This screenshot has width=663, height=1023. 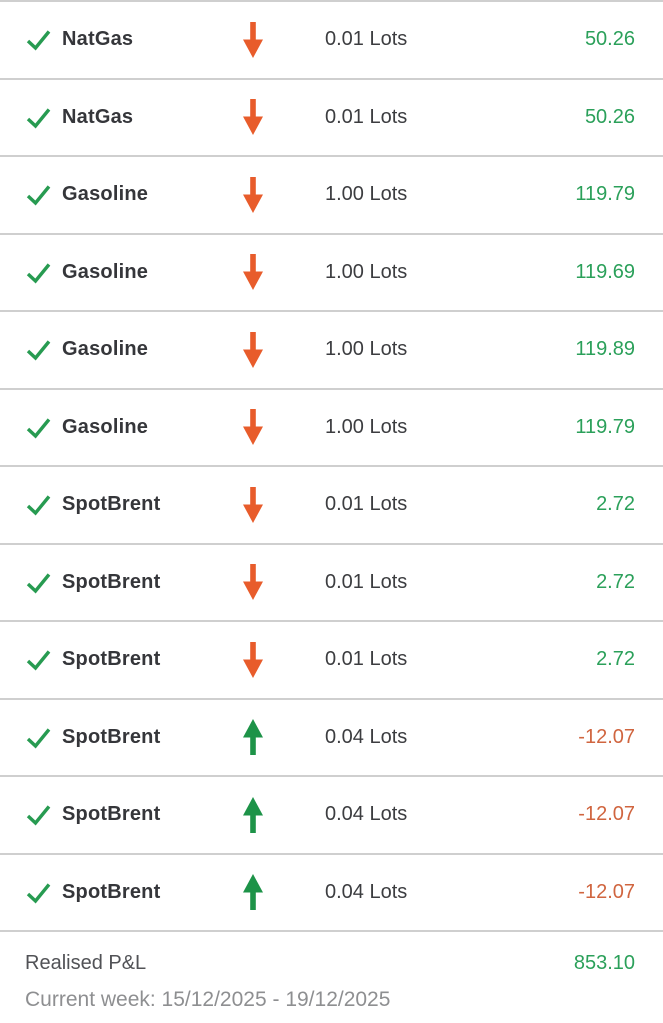 What do you see at coordinates (605, 349) in the screenshot?
I see `pl-value: 119.89` at bounding box center [605, 349].